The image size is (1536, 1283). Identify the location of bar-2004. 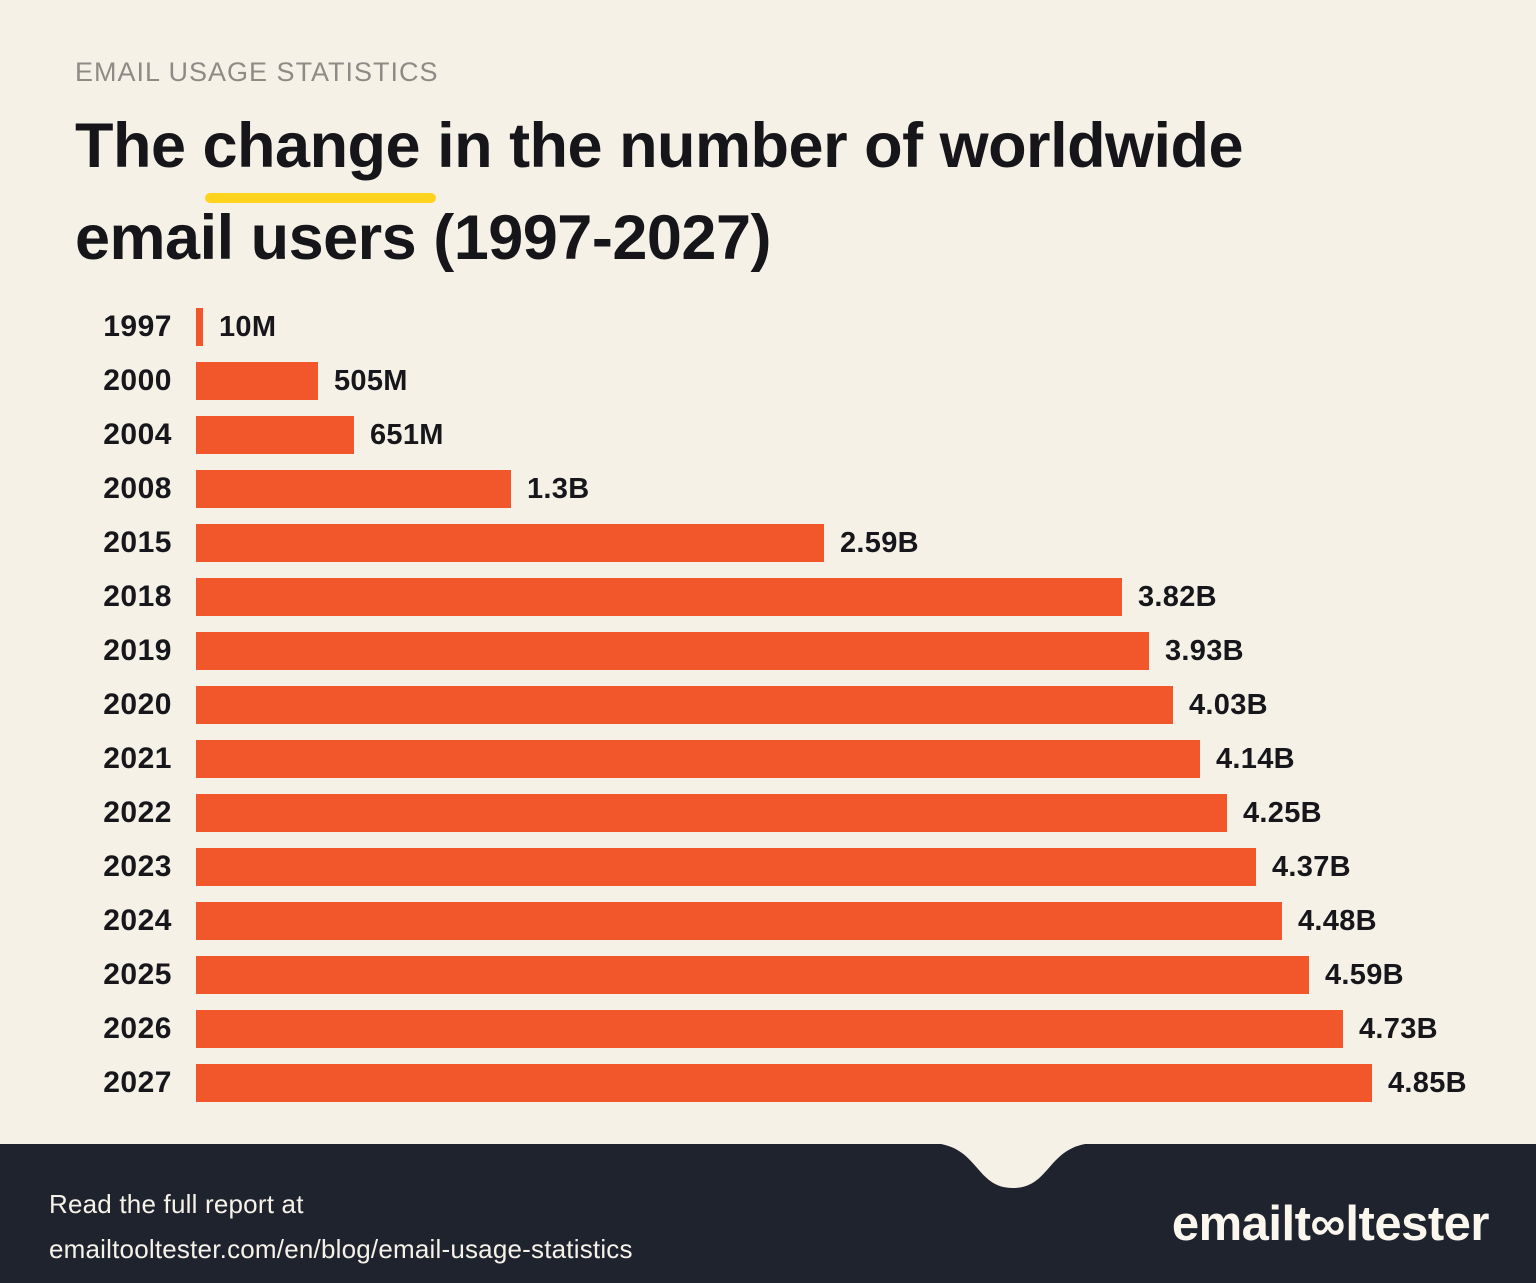
(275, 435).